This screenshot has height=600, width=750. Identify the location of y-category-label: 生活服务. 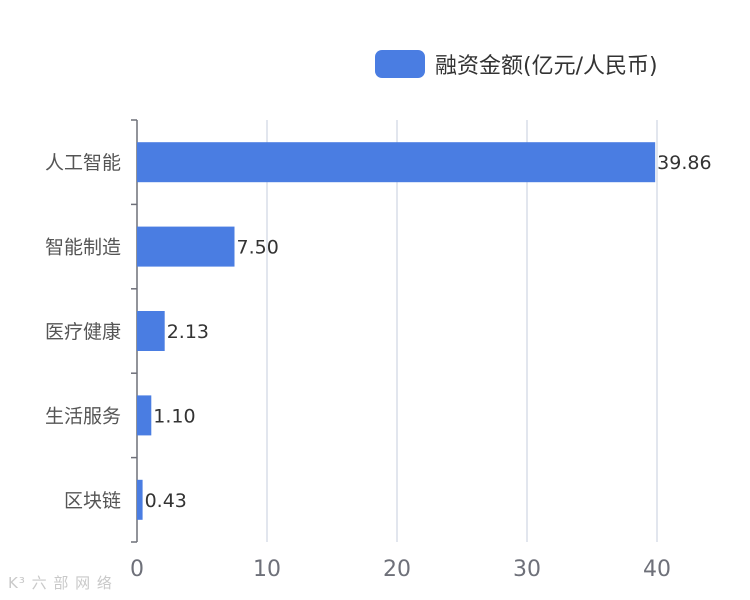
(83, 416).